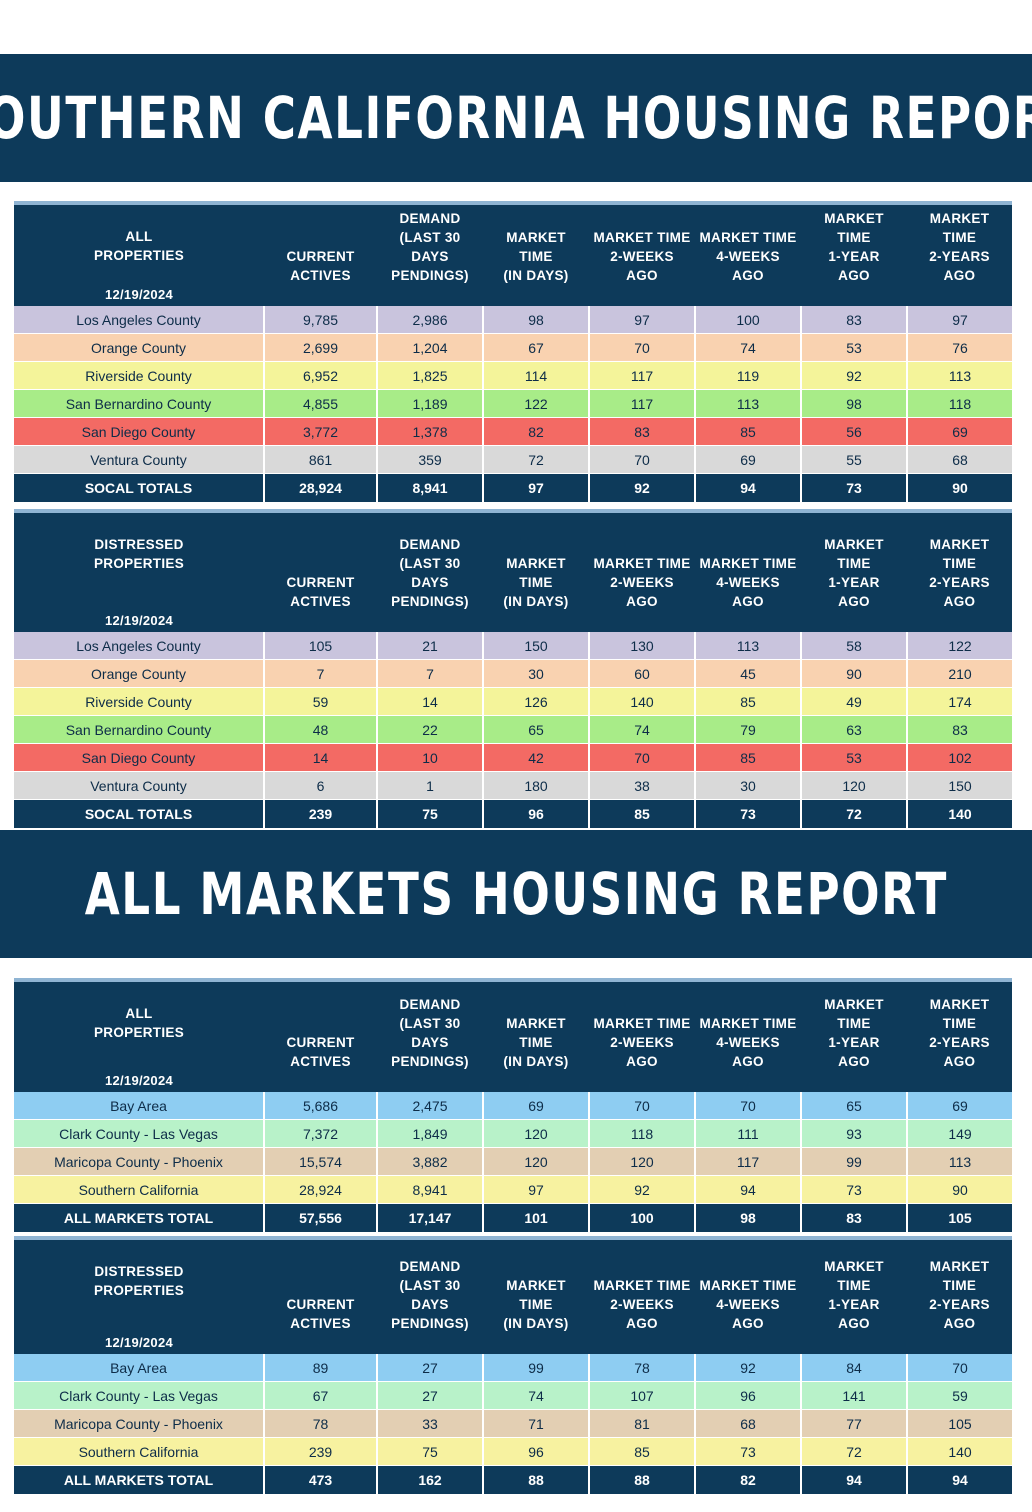  What do you see at coordinates (959, 1480) in the screenshot?
I see `total-two-years: 94` at bounding box center [959, 1480].